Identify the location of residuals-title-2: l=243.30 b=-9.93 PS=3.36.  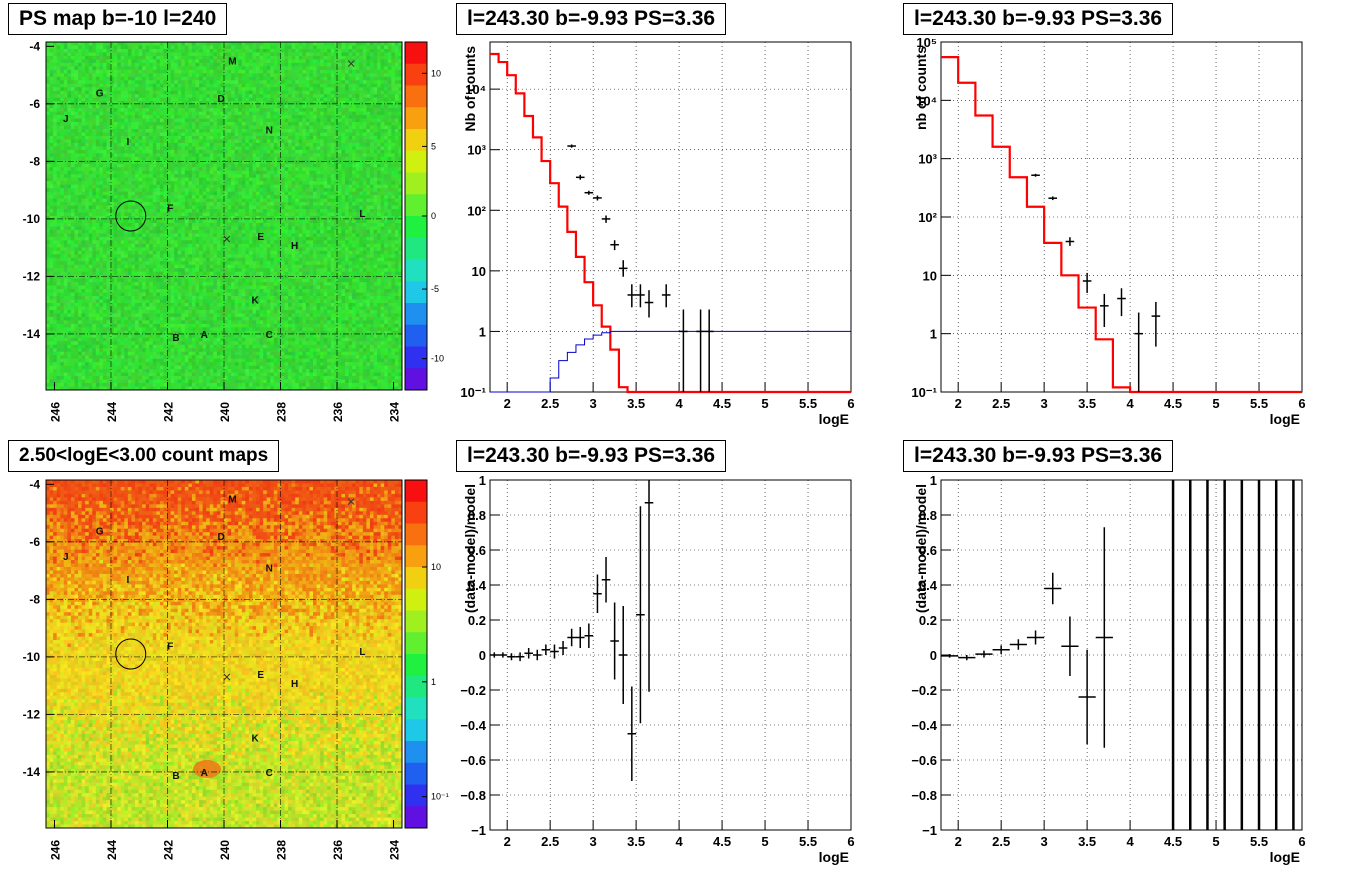
(1038, 456).